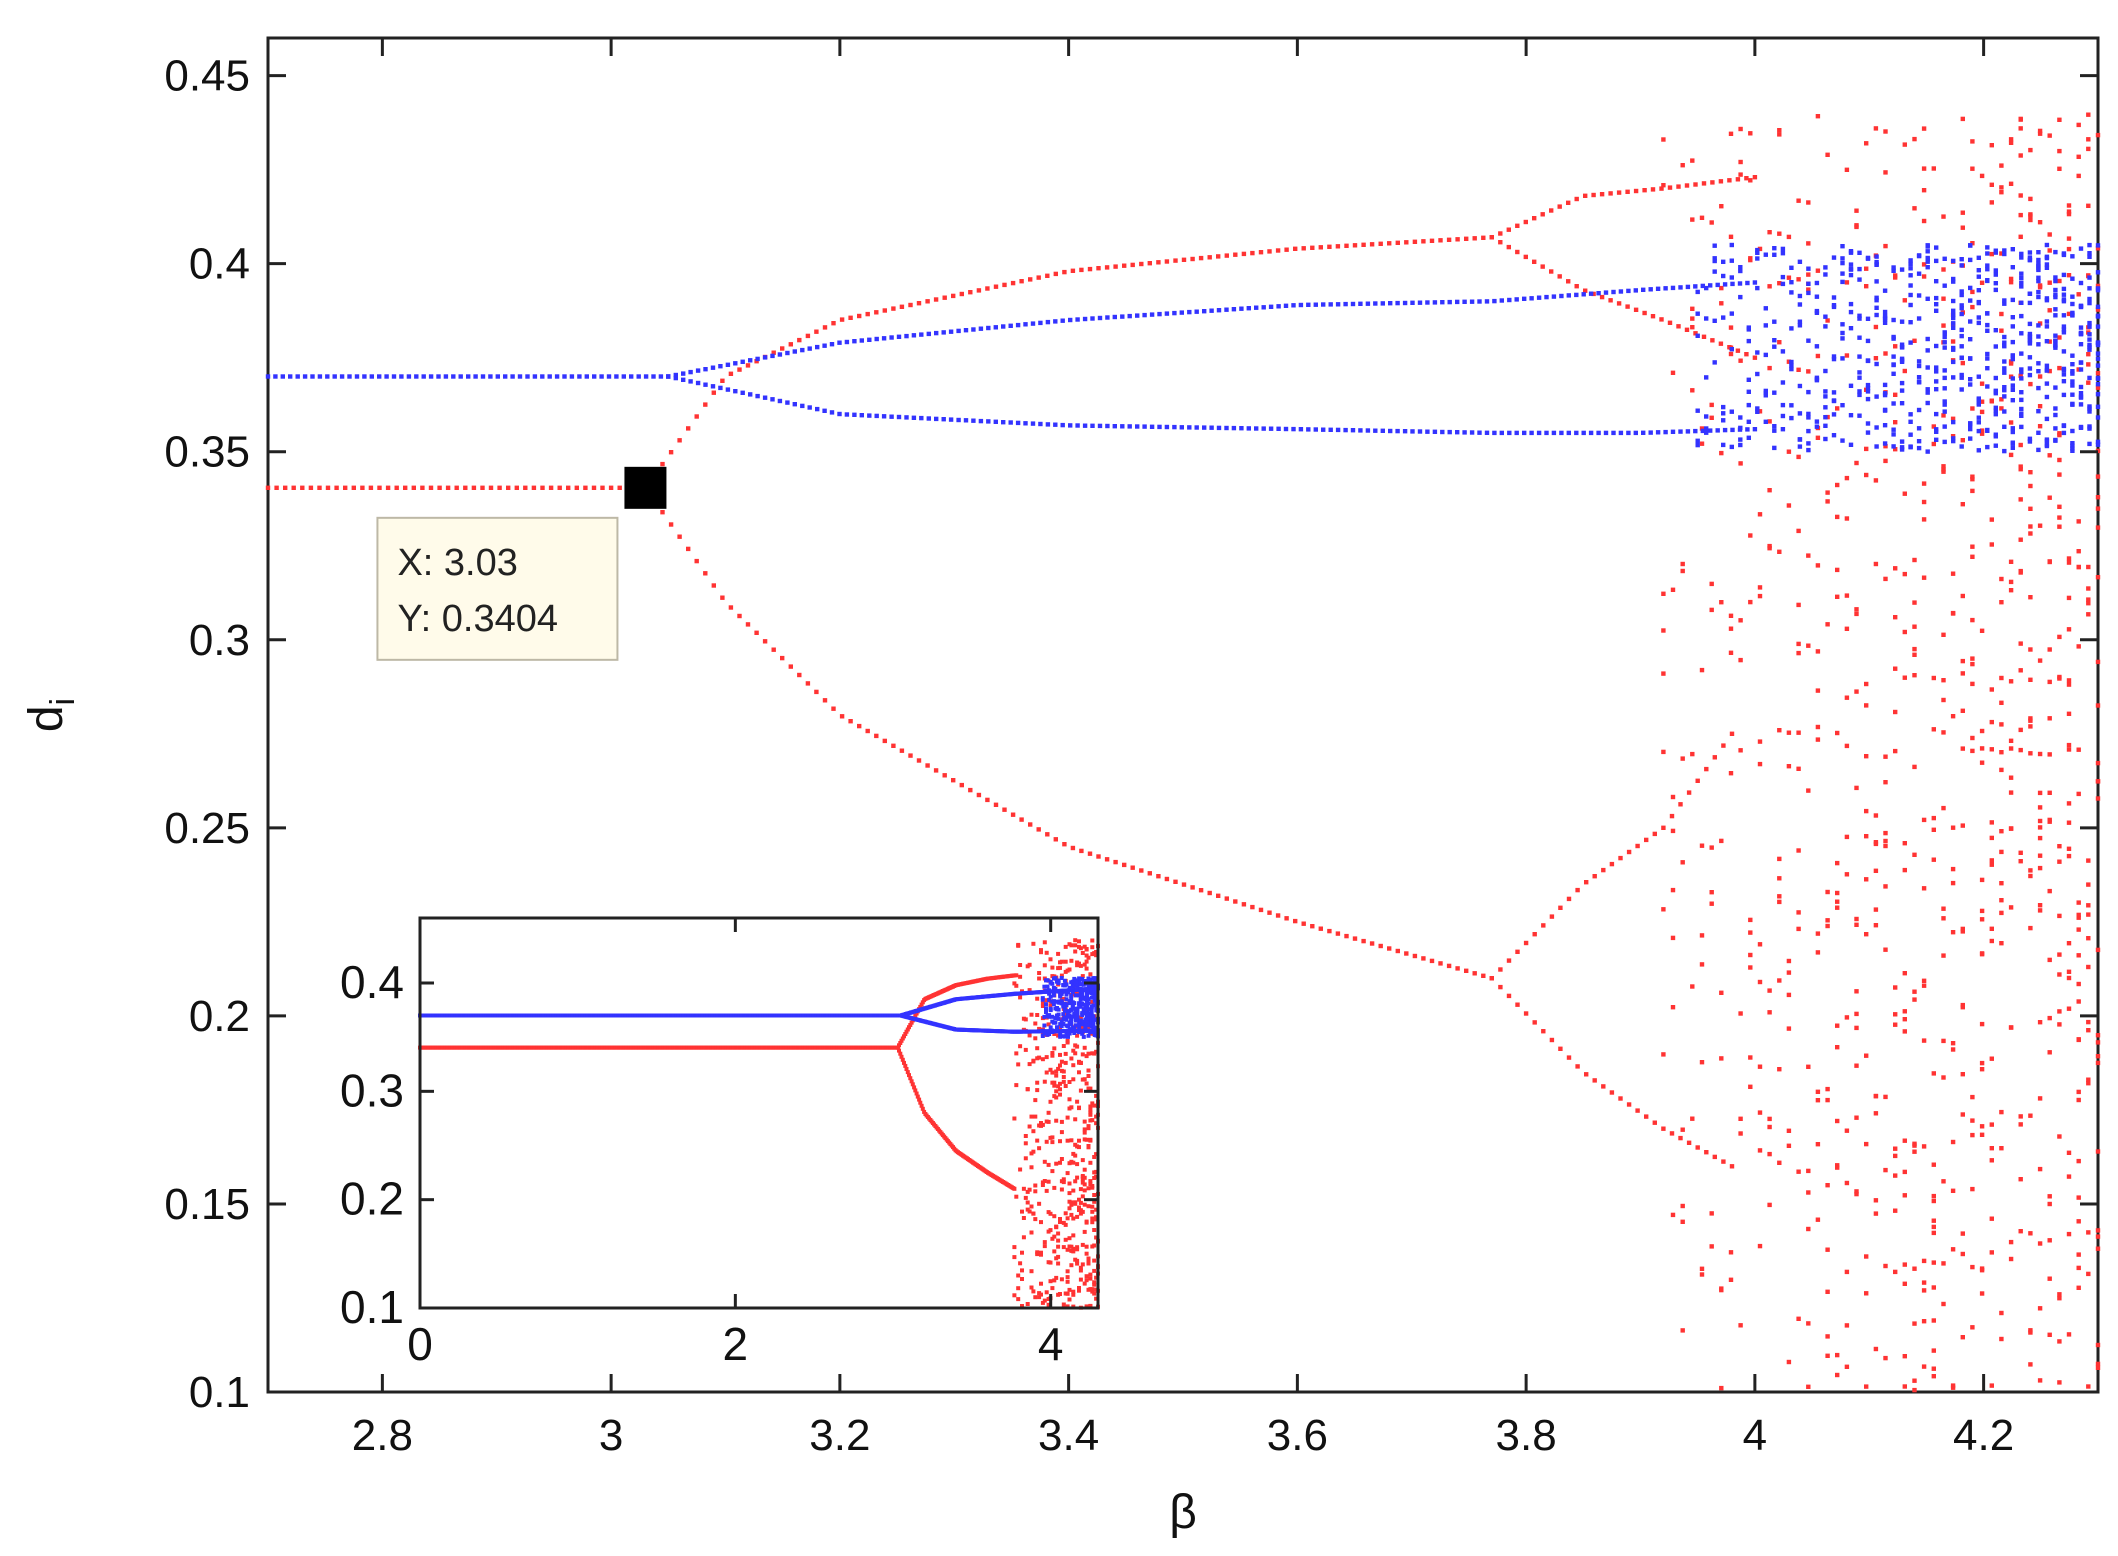 Image resolution: width=2118 pixels, height=1556 pixels. What do you see at coordinates (645, 487) in the screenshot?
I see `data-tip-marker` at bounding box center [645, 487].